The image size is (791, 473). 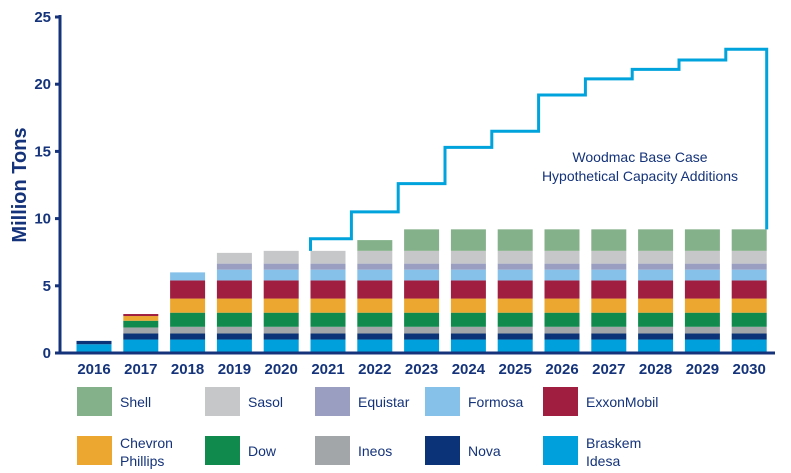 What do you see at coordinates (515, 257) in the screenshot?
I see `bar-segment-sasol-2025` at bounding box center [515, 257].